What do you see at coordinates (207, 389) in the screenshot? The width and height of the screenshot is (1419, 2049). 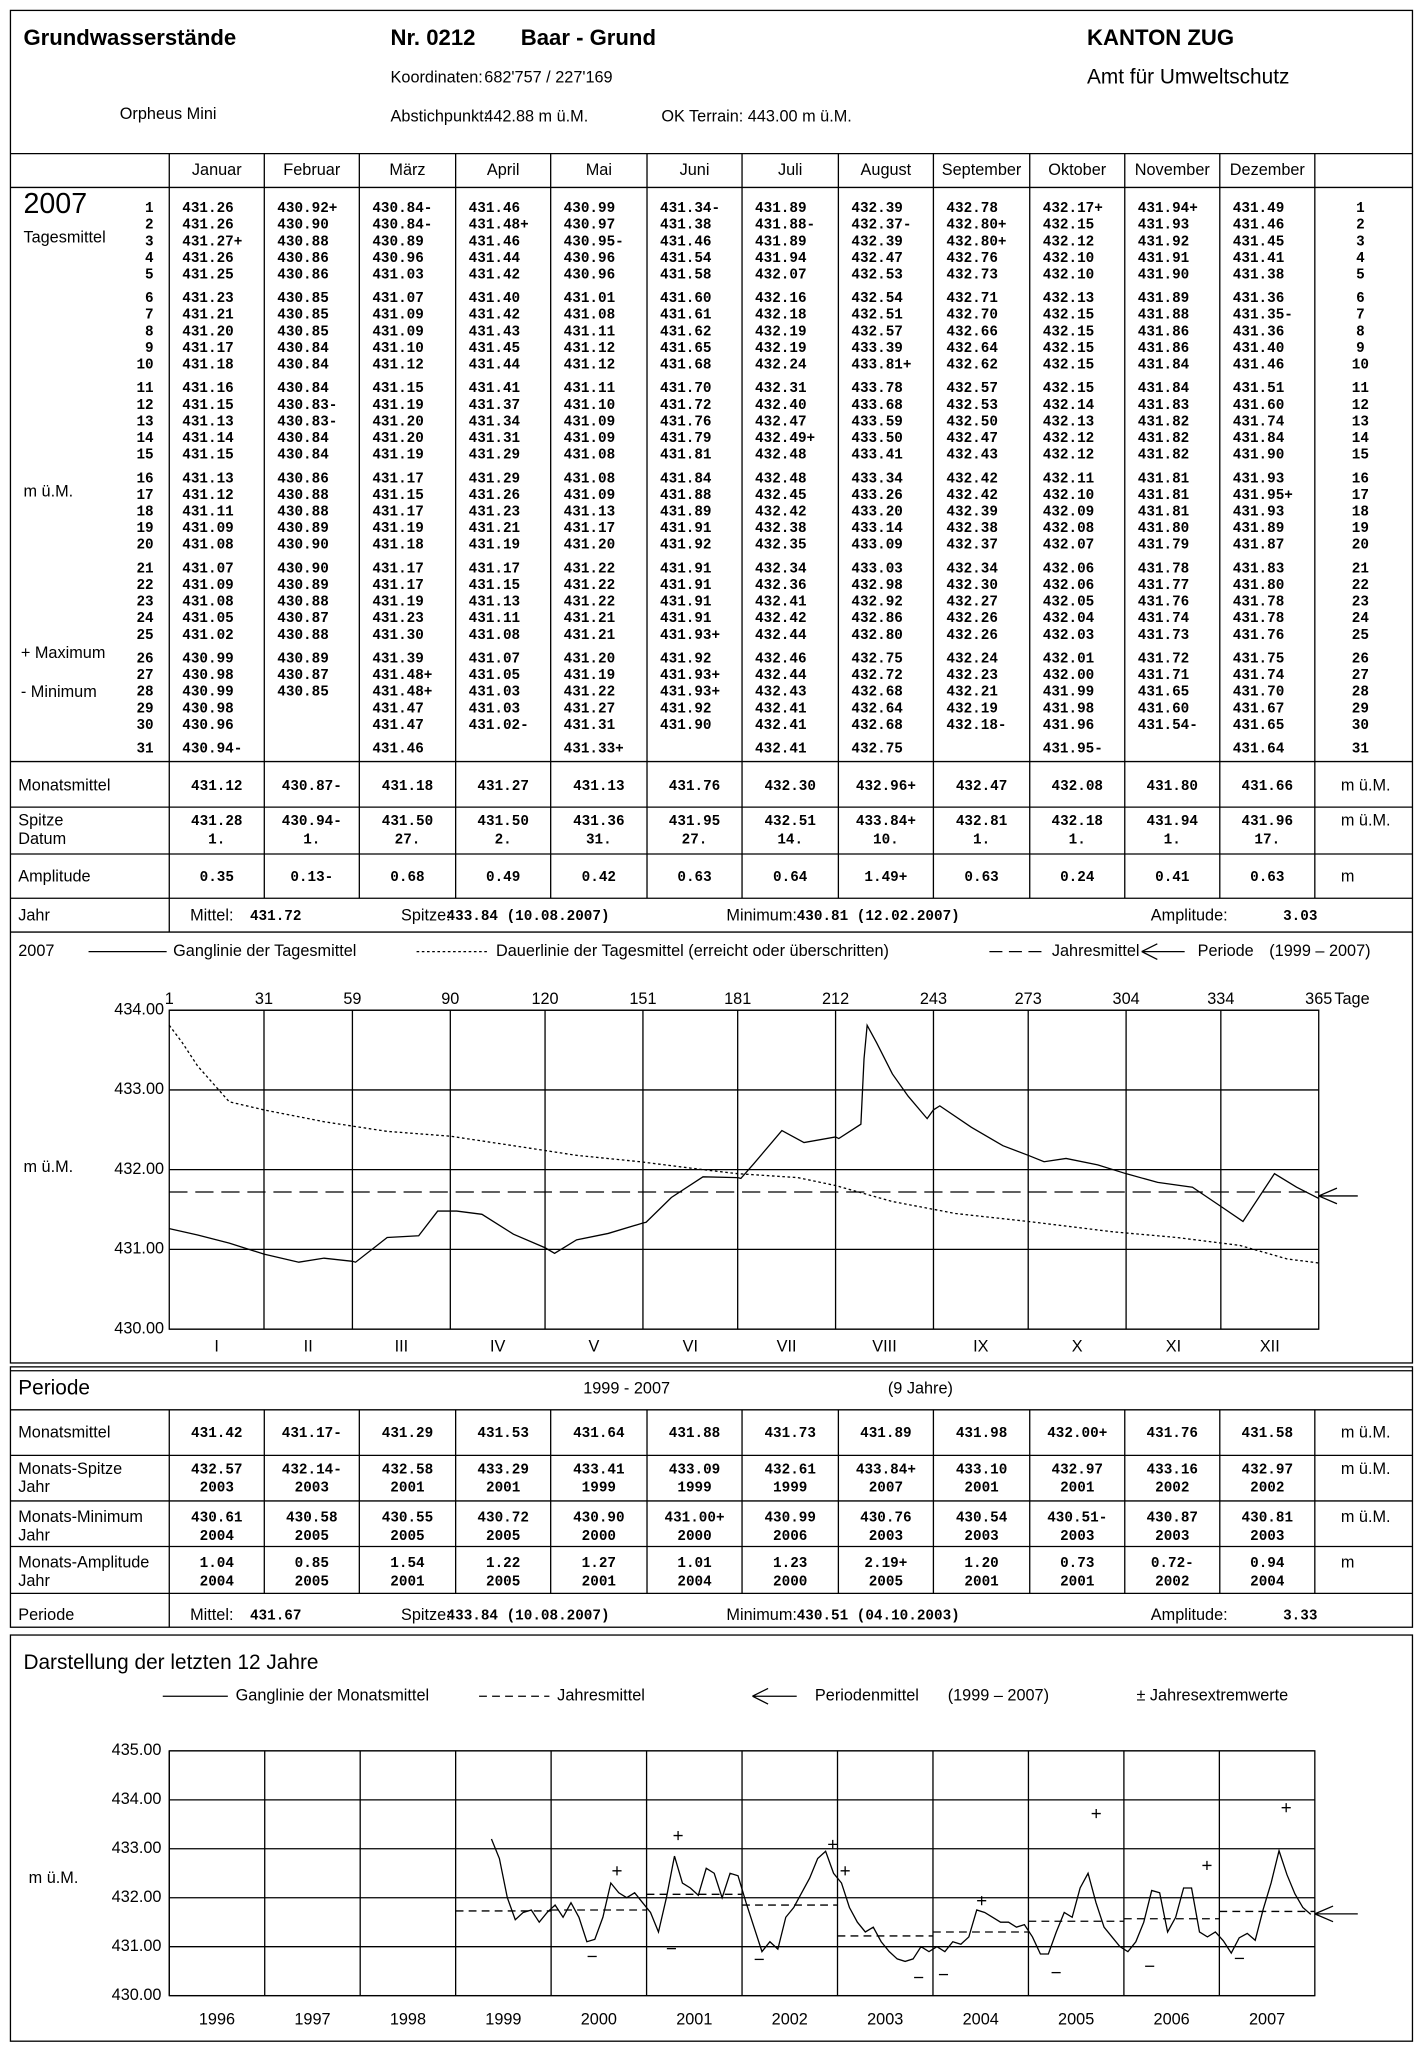 I see `daily-value: 431.16` at bounding box center [207, 389].